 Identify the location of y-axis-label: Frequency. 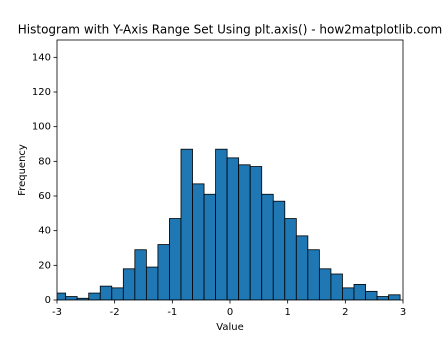
(22, 170).